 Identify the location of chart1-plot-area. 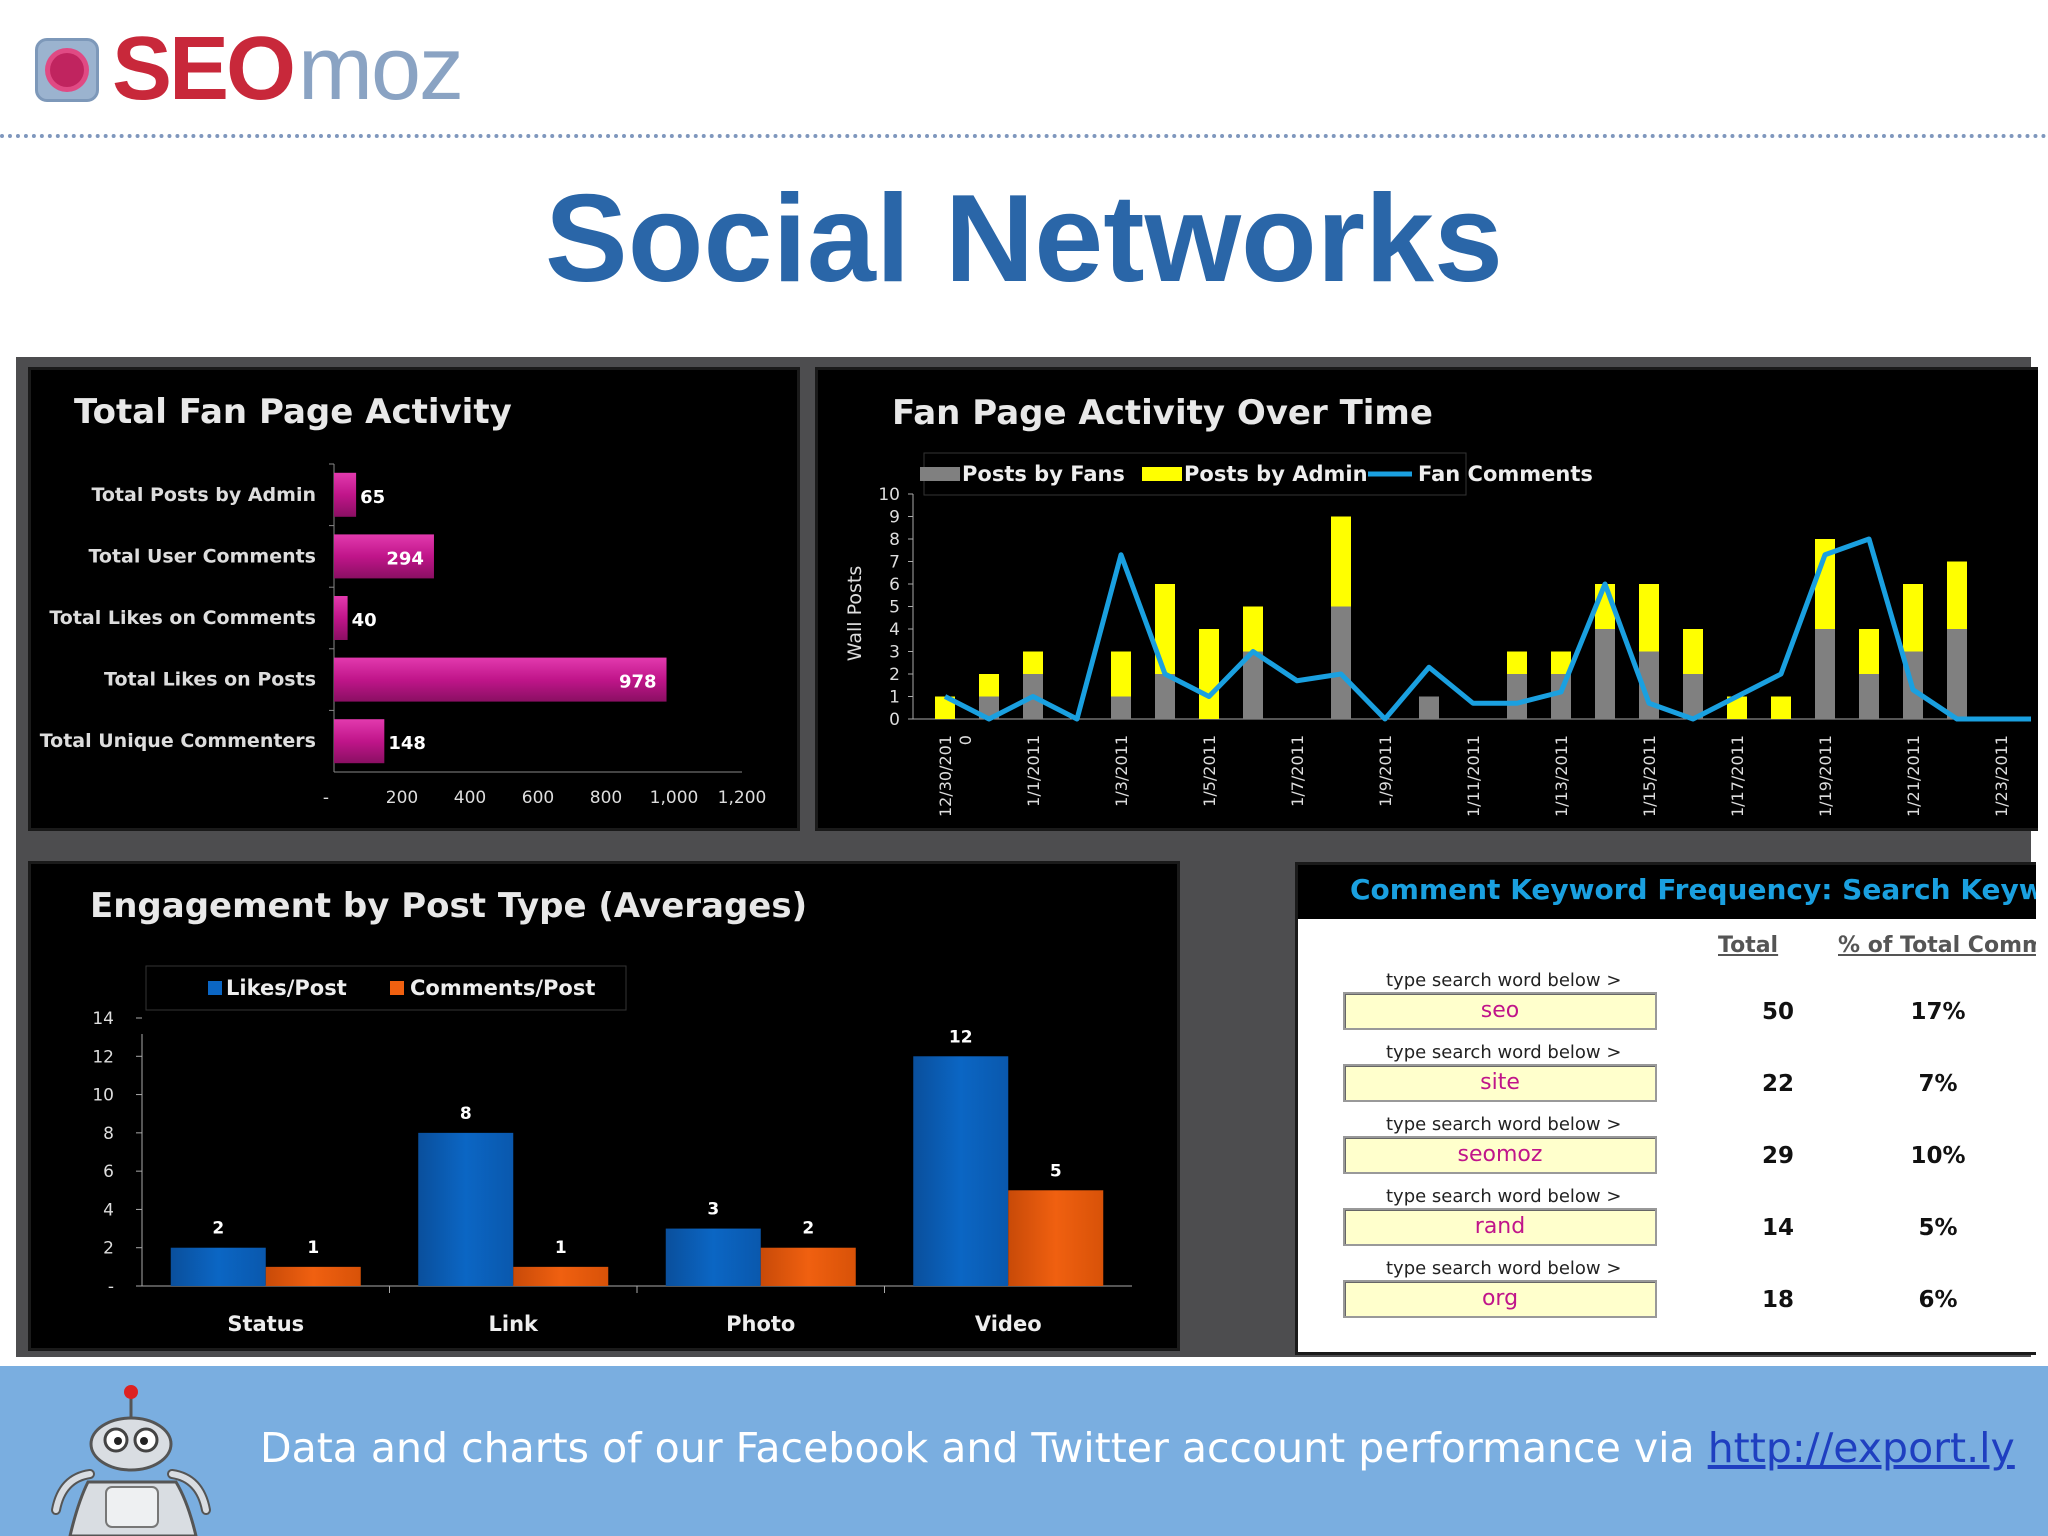
(538, 618).